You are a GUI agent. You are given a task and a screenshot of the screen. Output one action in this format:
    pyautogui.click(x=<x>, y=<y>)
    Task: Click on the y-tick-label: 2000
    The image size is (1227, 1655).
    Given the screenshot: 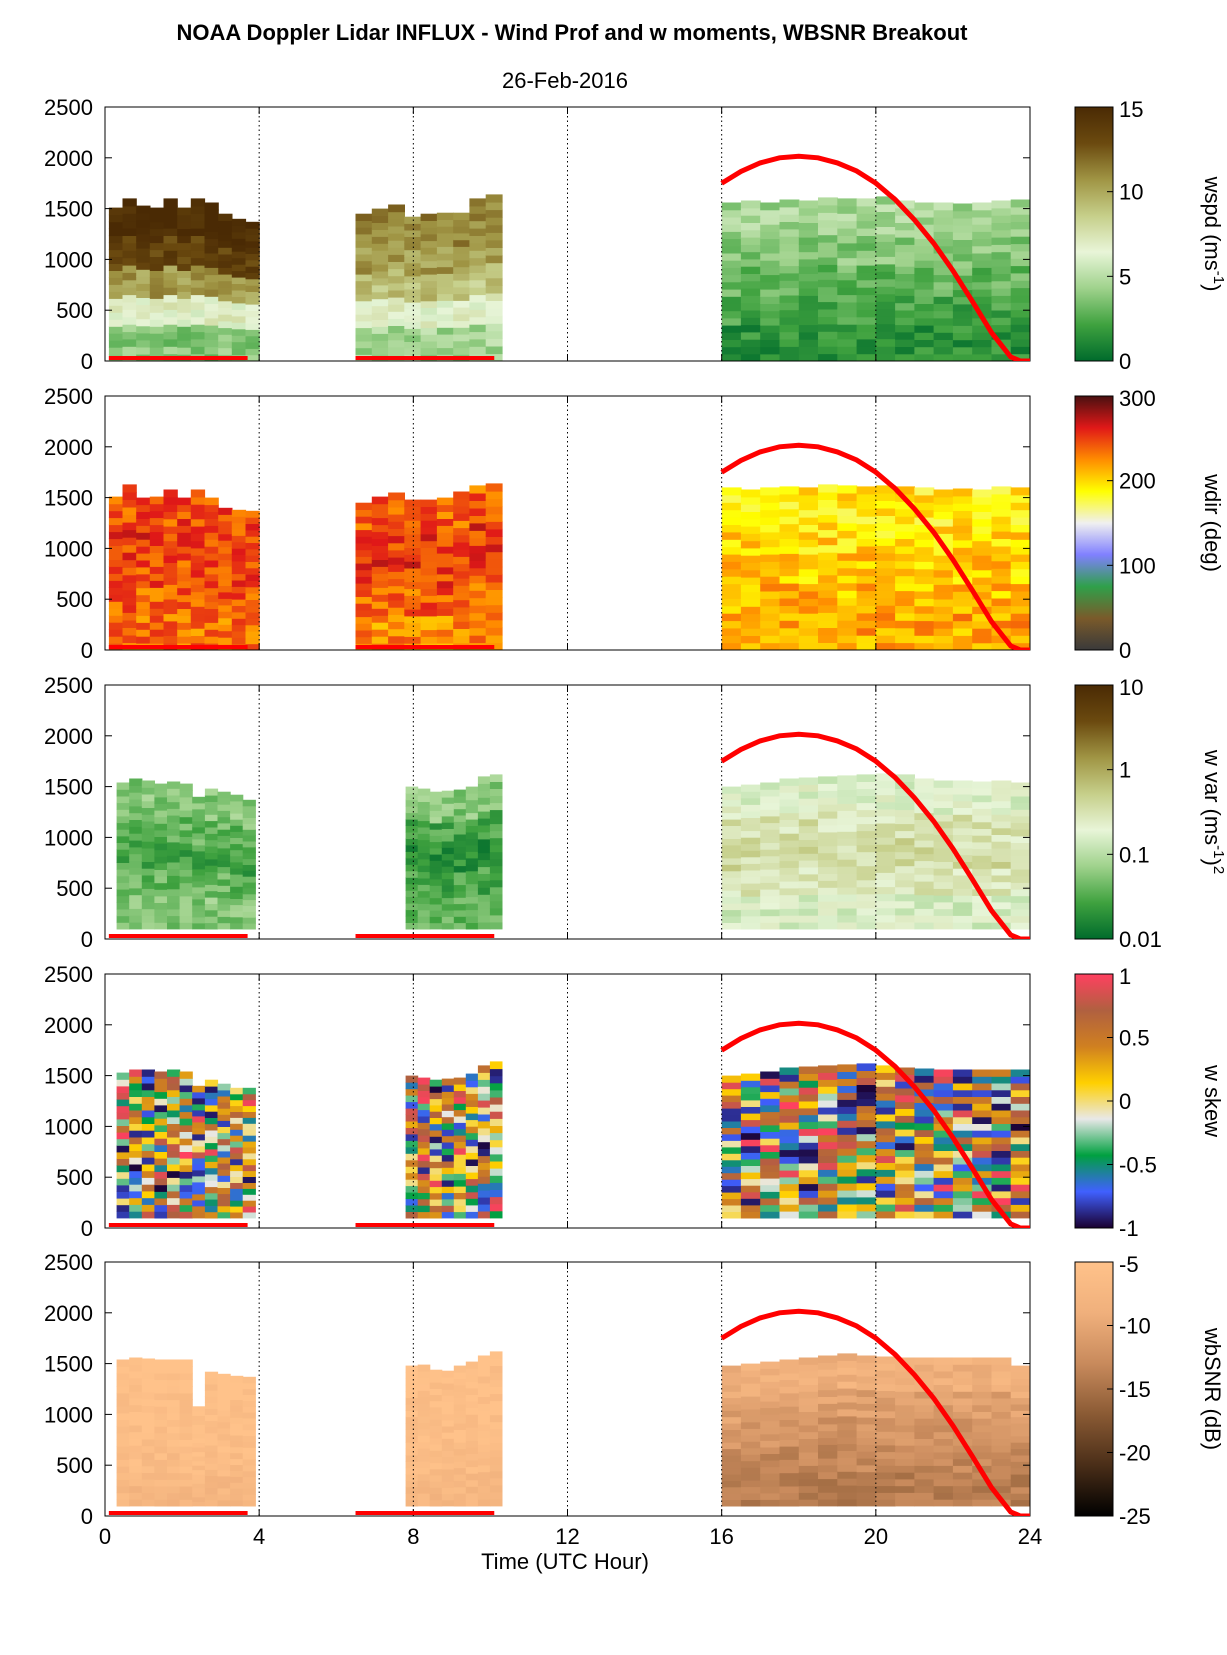 What is the action you would take?
    pyautogui.click(x=68, y=1313)
    